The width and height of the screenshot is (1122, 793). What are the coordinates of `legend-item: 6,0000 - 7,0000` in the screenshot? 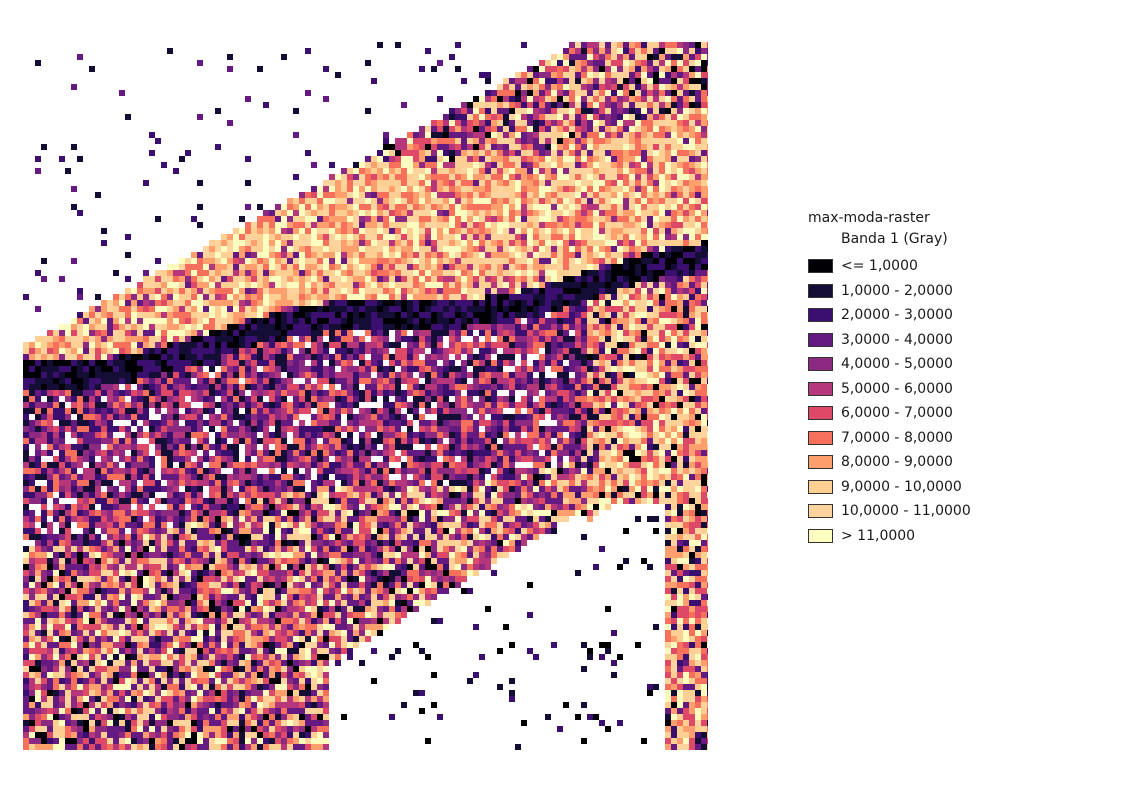 It's located at (958, 413).